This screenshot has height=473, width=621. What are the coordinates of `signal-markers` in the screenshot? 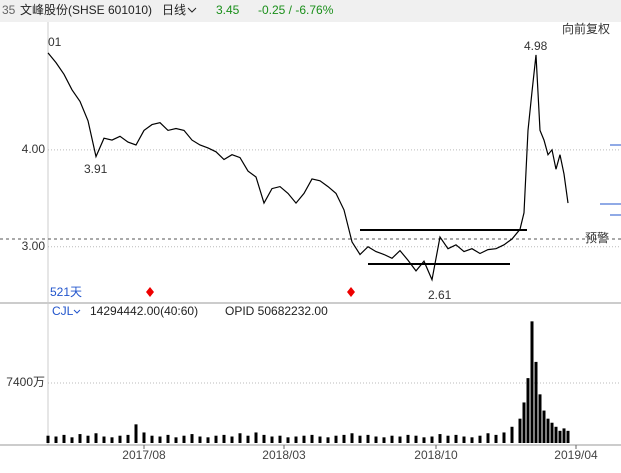 It's located at (250, 292).